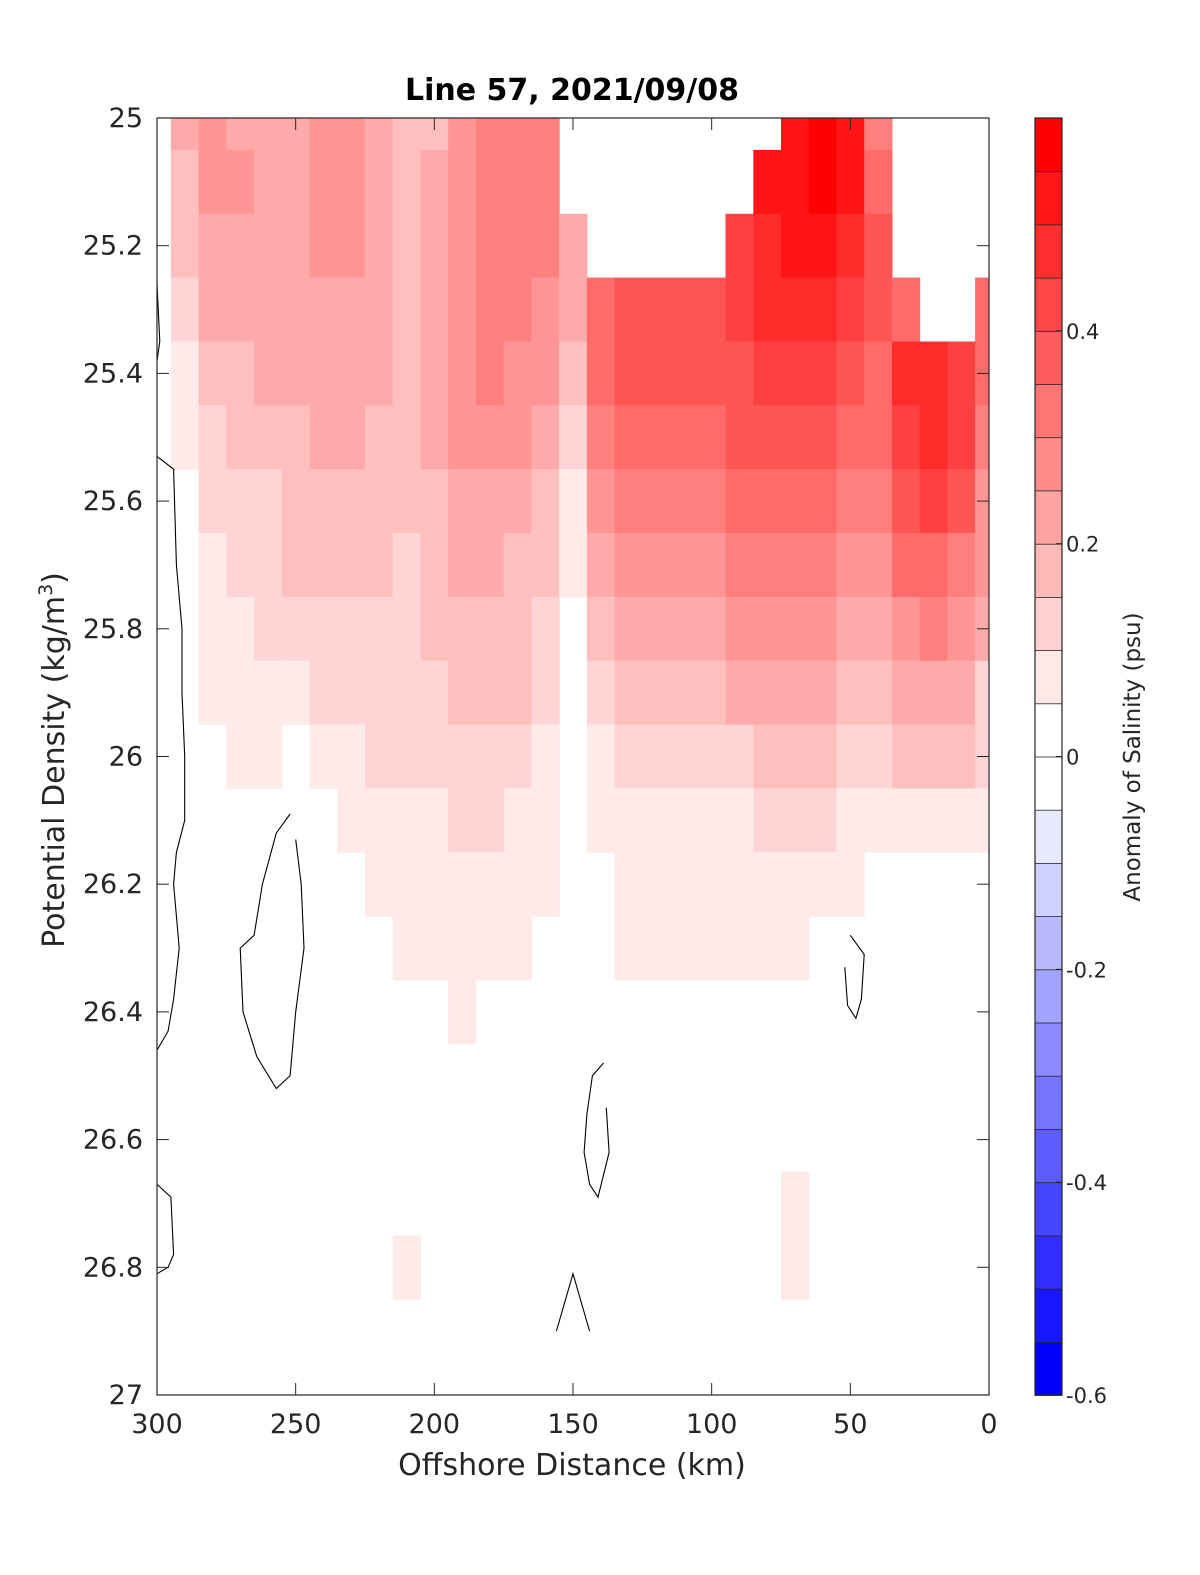 The height and width of the screenshot is (1575, 1200). What do you see at coordinates (54, 772) in the screenshot?
I see `y-axis-label-main: Potential Density (kg/m` at bounding box center [54, 772].